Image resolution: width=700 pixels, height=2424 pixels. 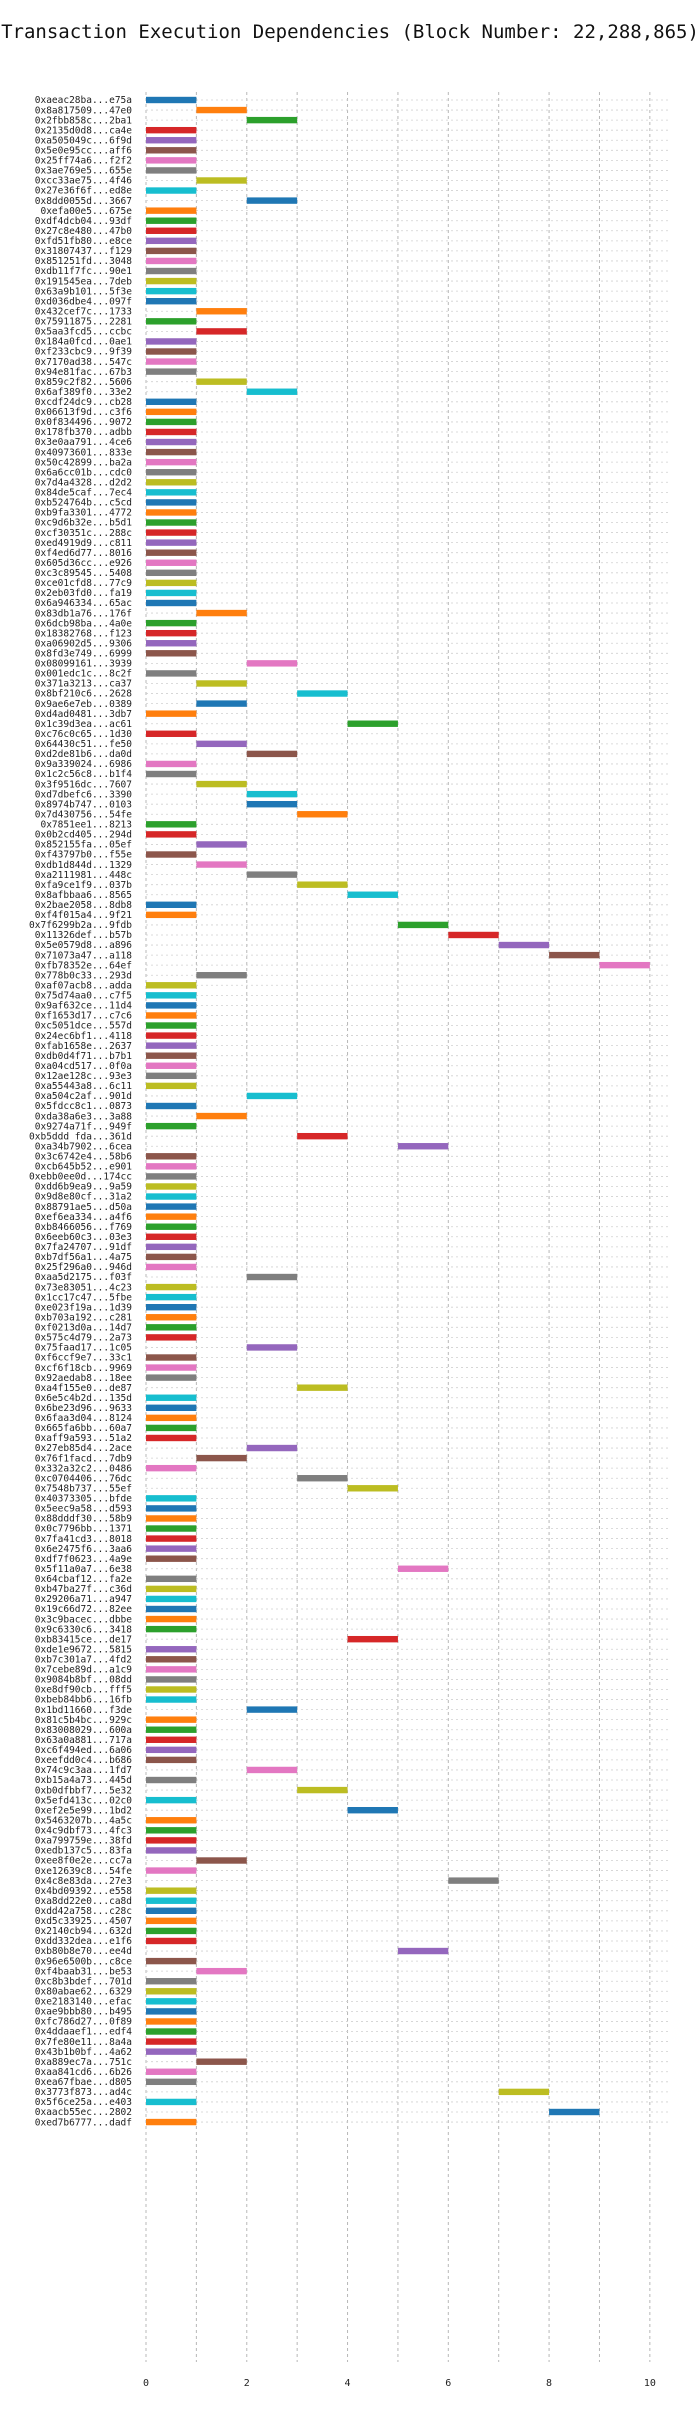 What do you see at coordinates (83, 2062) in the screenshot?
I see `y-tick-label: 0xa889ec7a...751c` at bounding box center [83, 2062].